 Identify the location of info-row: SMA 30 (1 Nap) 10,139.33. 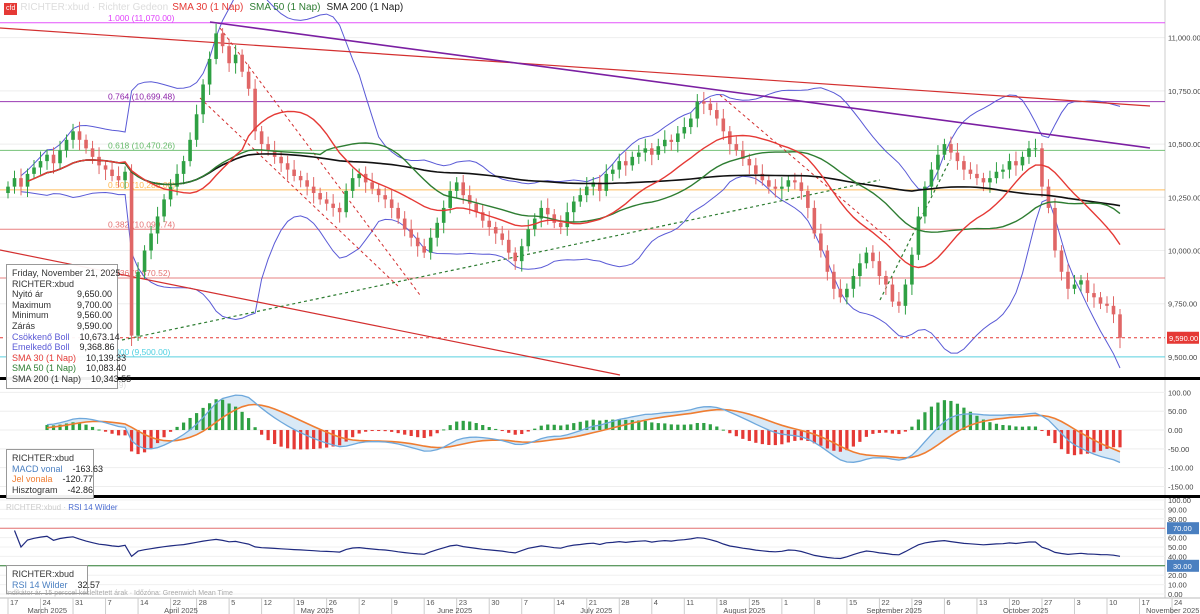
(69, 358).